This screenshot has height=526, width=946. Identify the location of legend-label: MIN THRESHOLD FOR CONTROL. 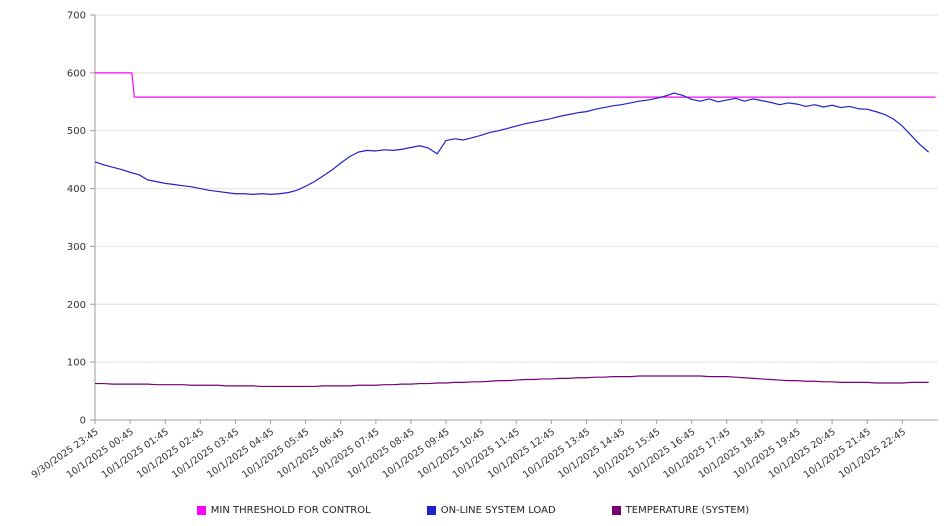
(290, 510).